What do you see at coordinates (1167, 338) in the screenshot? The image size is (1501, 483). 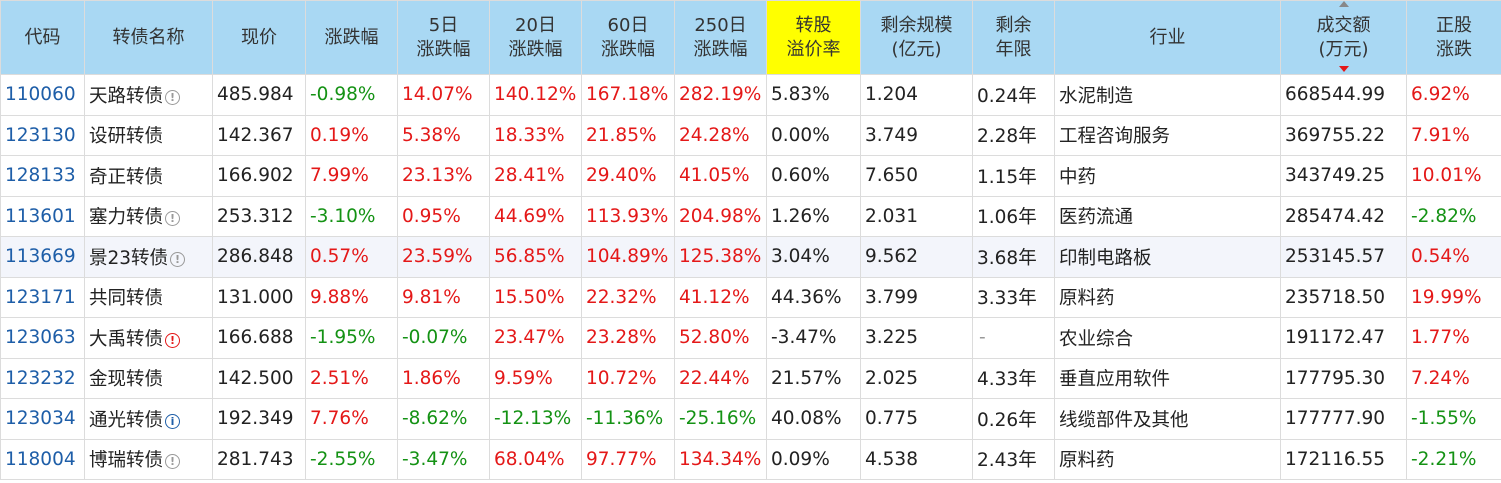 I see `cell-industry: 农业综合` at bounding box center [1167, 338].